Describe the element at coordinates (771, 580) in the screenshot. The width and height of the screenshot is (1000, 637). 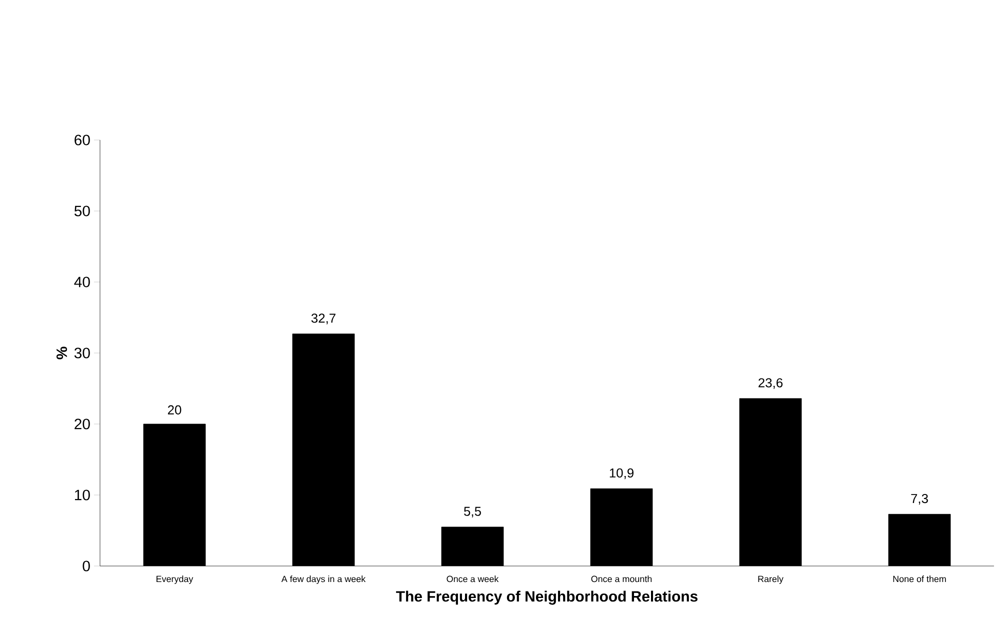
I see `x-tick-label: Rarely` at that location.